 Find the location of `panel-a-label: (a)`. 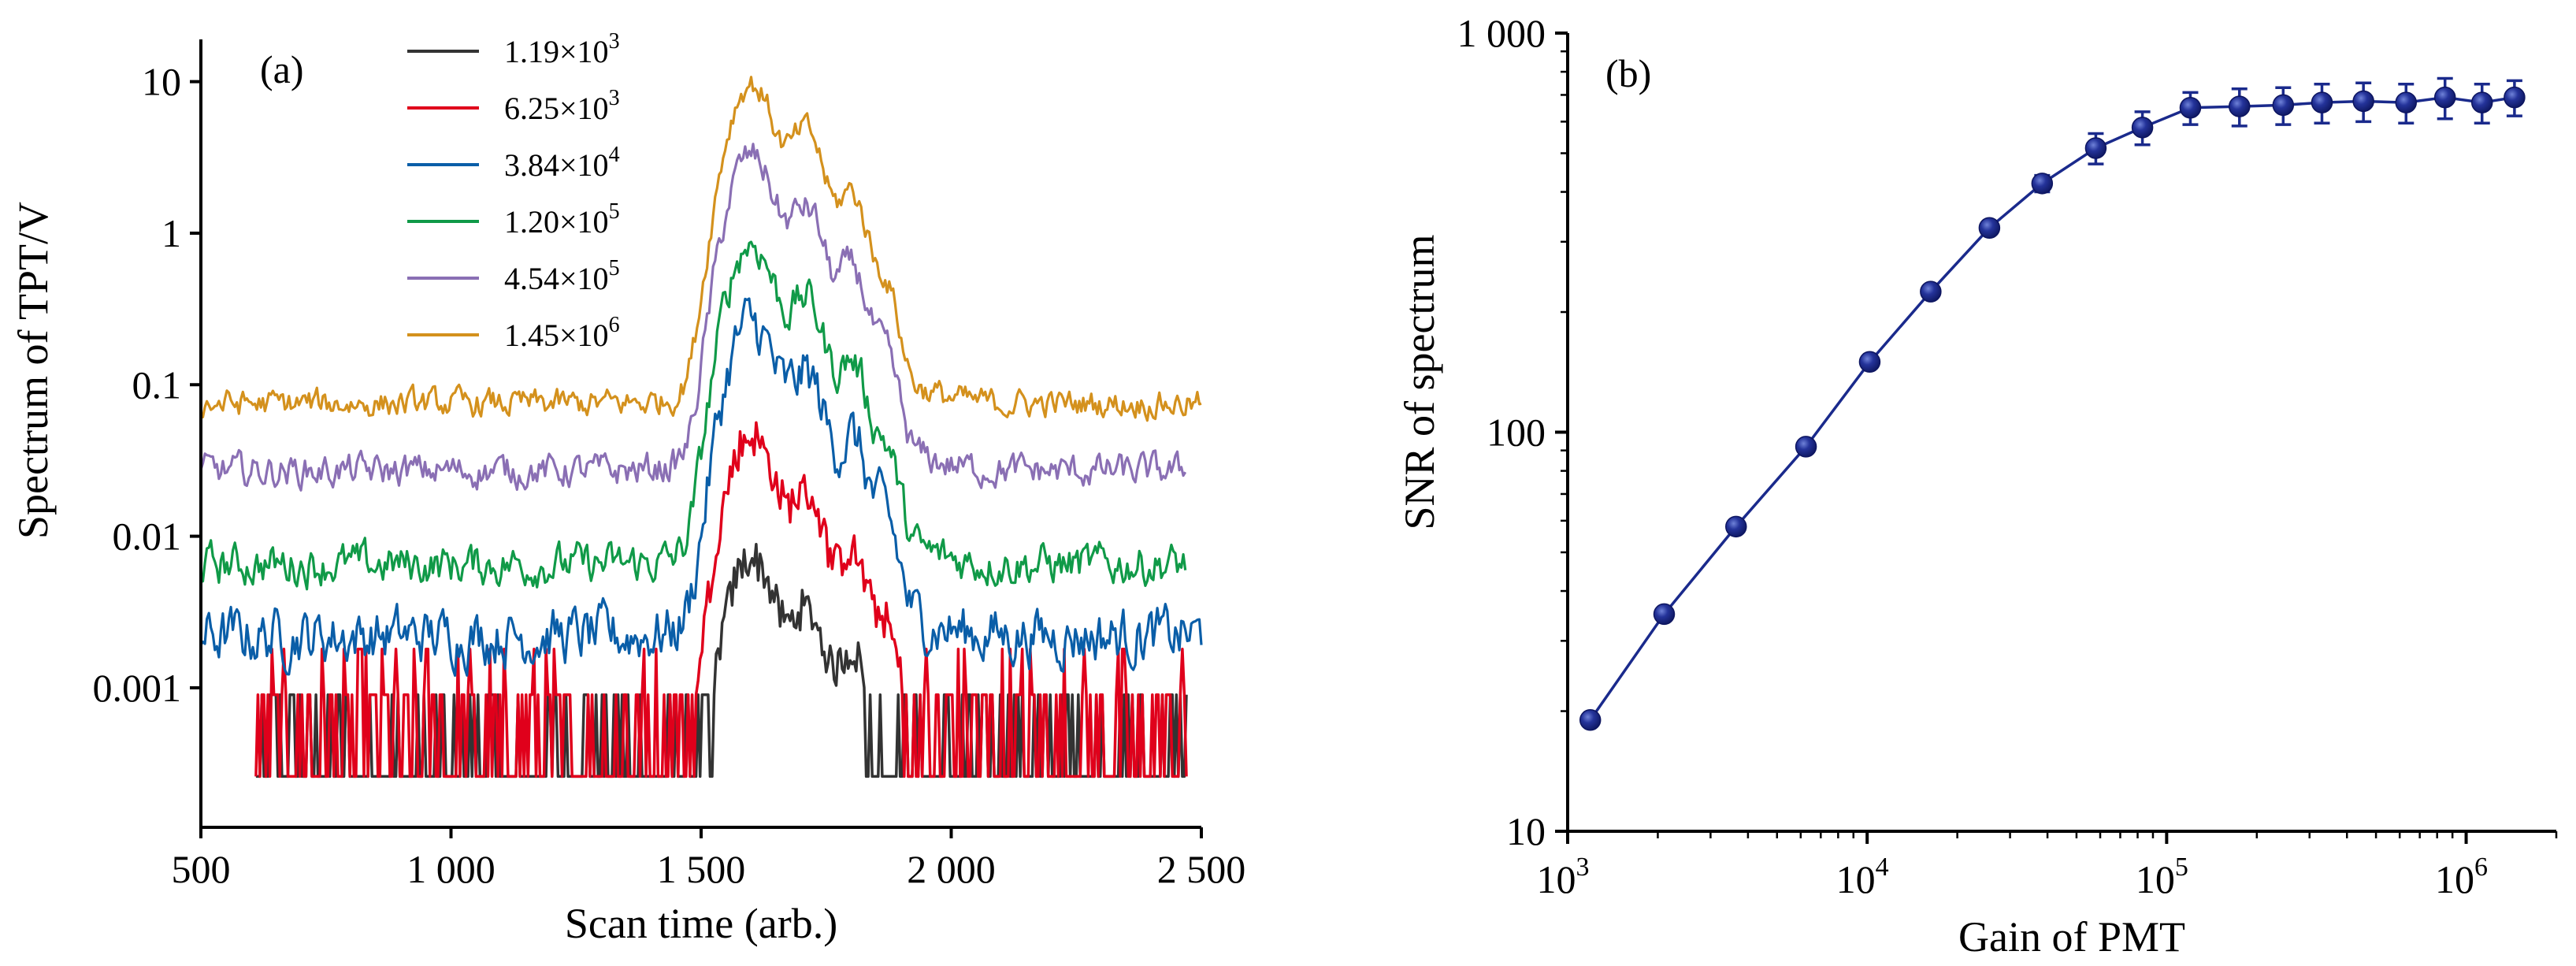

panel-a-label: (a) is located at coordinates (282, 69).